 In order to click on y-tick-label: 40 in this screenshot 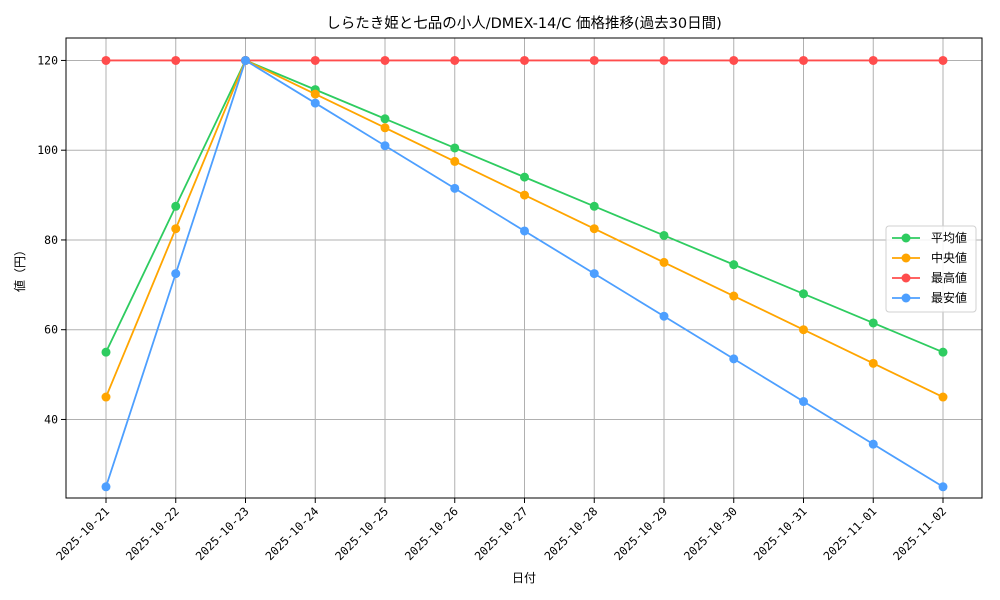, I will do `click(51, 419)`.